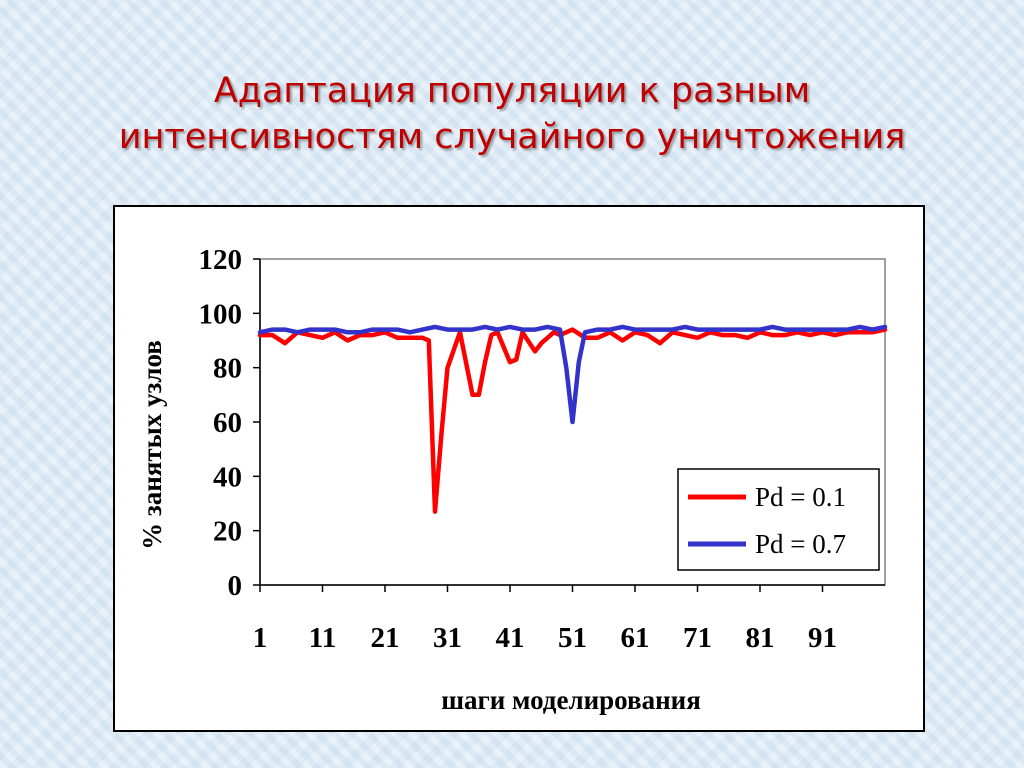 Image resolution: width=1024 pixels, height=768 pixels. I want to click on x-tick-label: 41, so click(510, 638).